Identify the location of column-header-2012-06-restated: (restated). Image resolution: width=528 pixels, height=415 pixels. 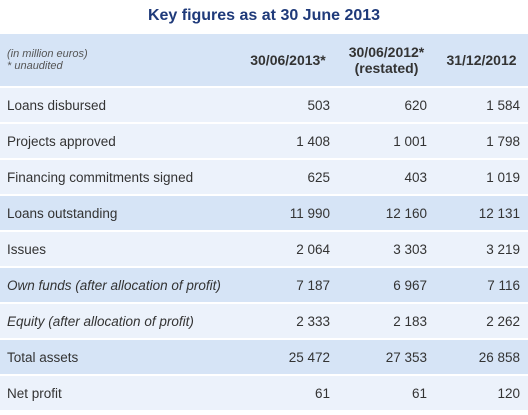
(386, 68).